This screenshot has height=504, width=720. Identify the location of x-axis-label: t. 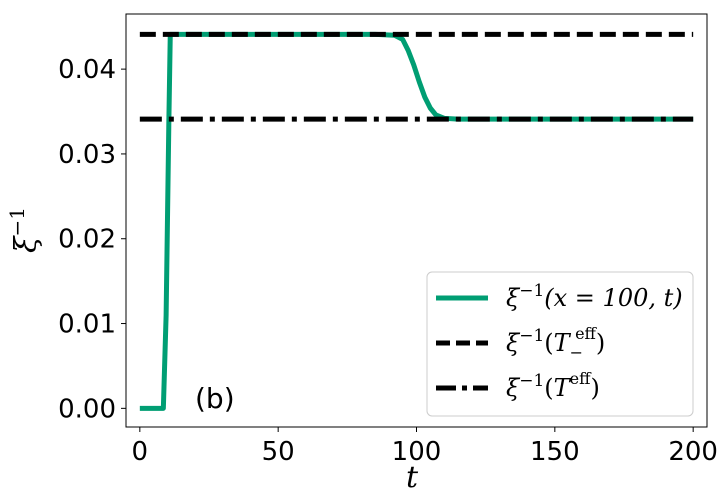
(412, 477).